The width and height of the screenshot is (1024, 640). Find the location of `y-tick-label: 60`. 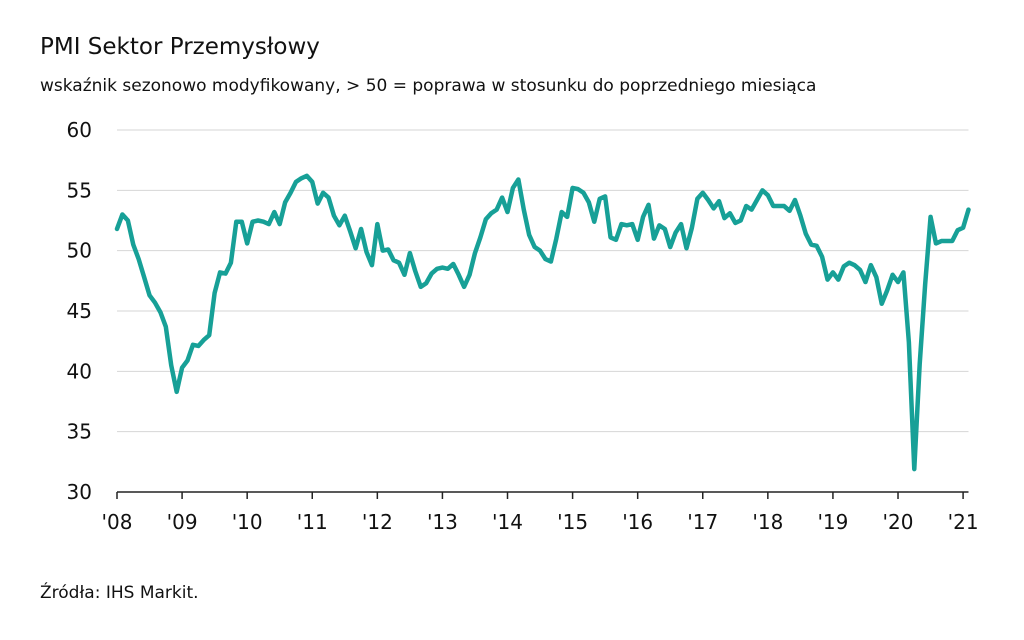

y-tick-label: 60 is located at coordinates (79, 130).